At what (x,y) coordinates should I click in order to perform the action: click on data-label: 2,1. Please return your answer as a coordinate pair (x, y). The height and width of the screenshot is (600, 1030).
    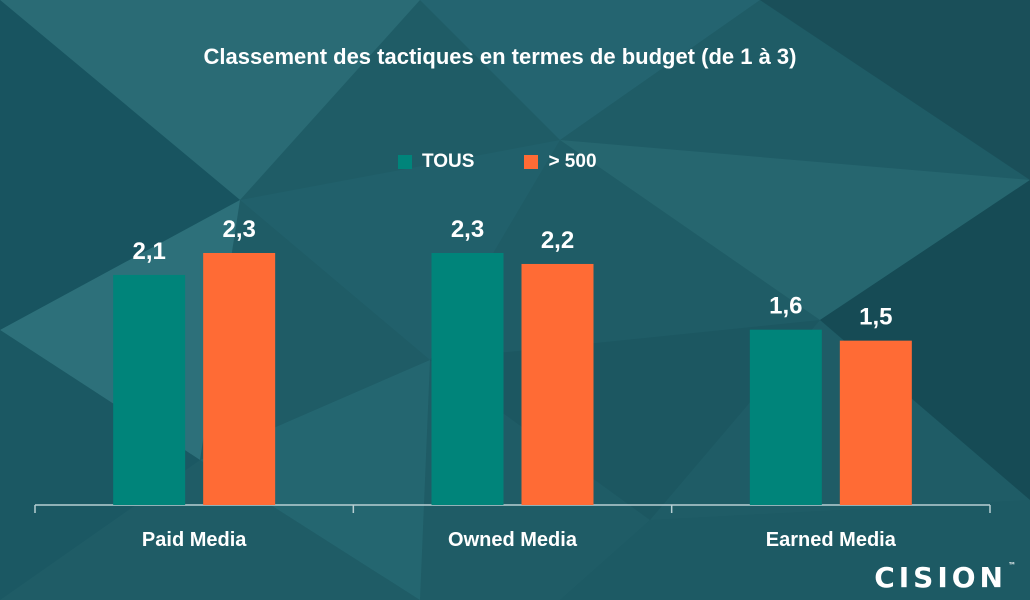
    Looking at the image, I should click on (148, 251).